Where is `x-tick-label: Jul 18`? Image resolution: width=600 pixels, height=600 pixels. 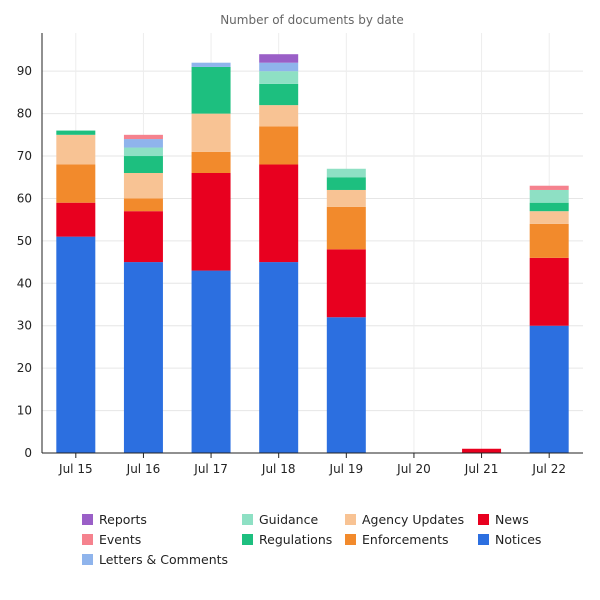
x-tick-label: Jul 18 is located at coordinates (278, 469).